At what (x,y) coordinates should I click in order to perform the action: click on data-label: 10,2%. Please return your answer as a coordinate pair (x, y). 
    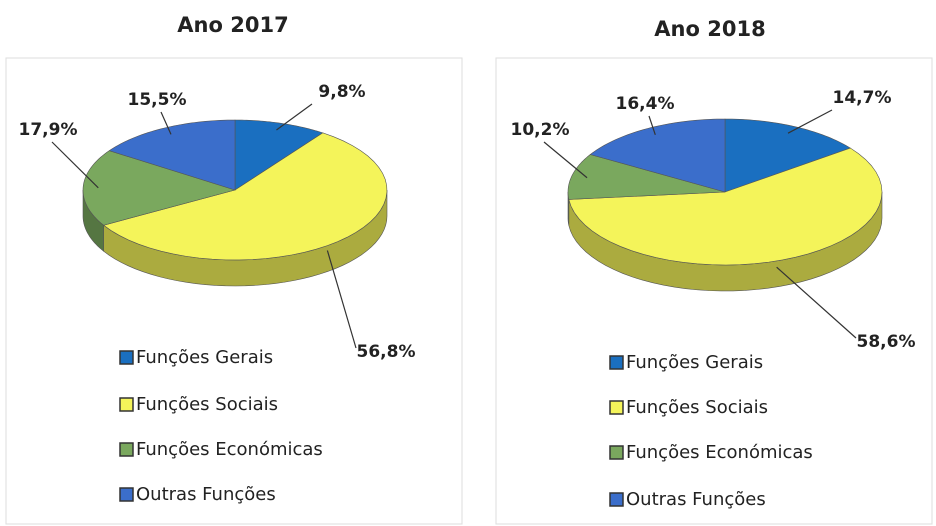
    Looking at the image, I should click on (540, 130).